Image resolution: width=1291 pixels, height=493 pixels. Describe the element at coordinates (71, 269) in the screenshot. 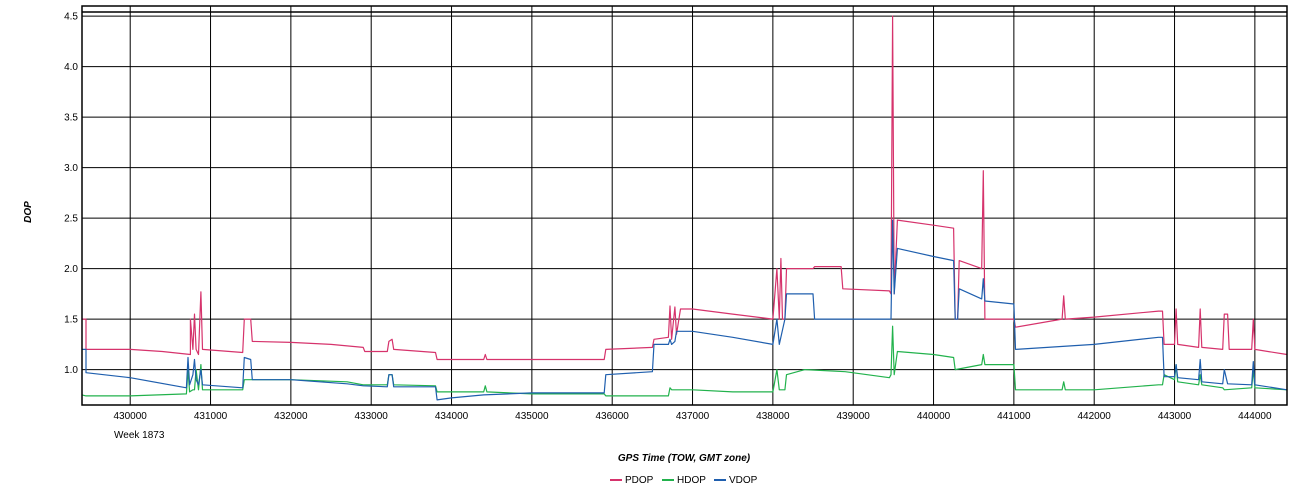

I see `y-tick-label: 2.0` at that location.